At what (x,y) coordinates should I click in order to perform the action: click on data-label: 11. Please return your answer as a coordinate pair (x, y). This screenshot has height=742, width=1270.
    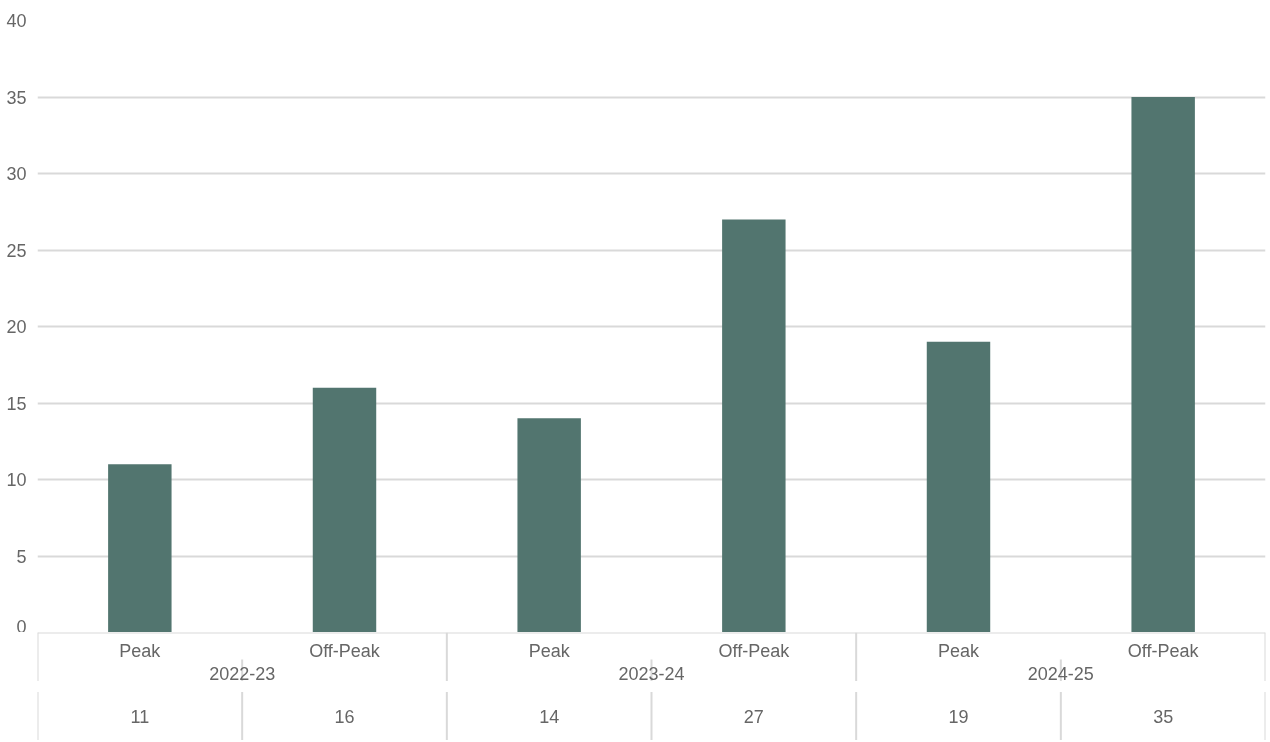
    Looking at the image, I should click on (140, 716).